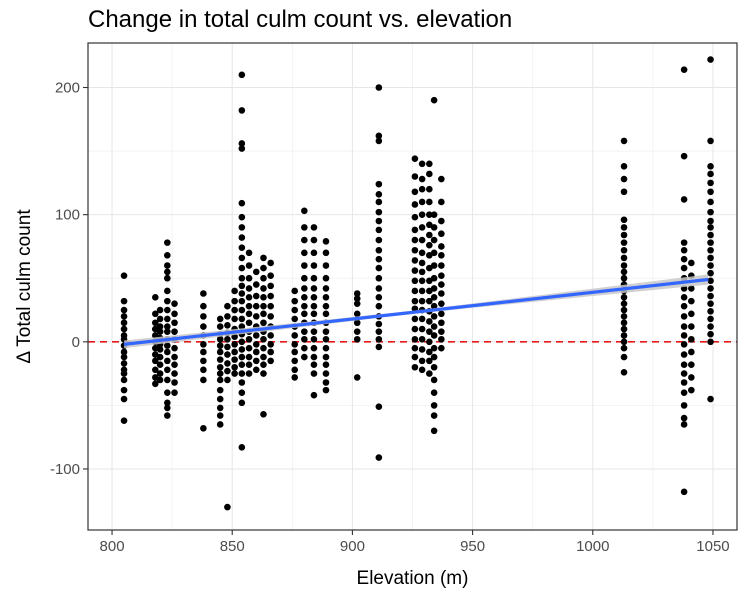  I want to click on y-tick-label: 200, so click(67, 88).